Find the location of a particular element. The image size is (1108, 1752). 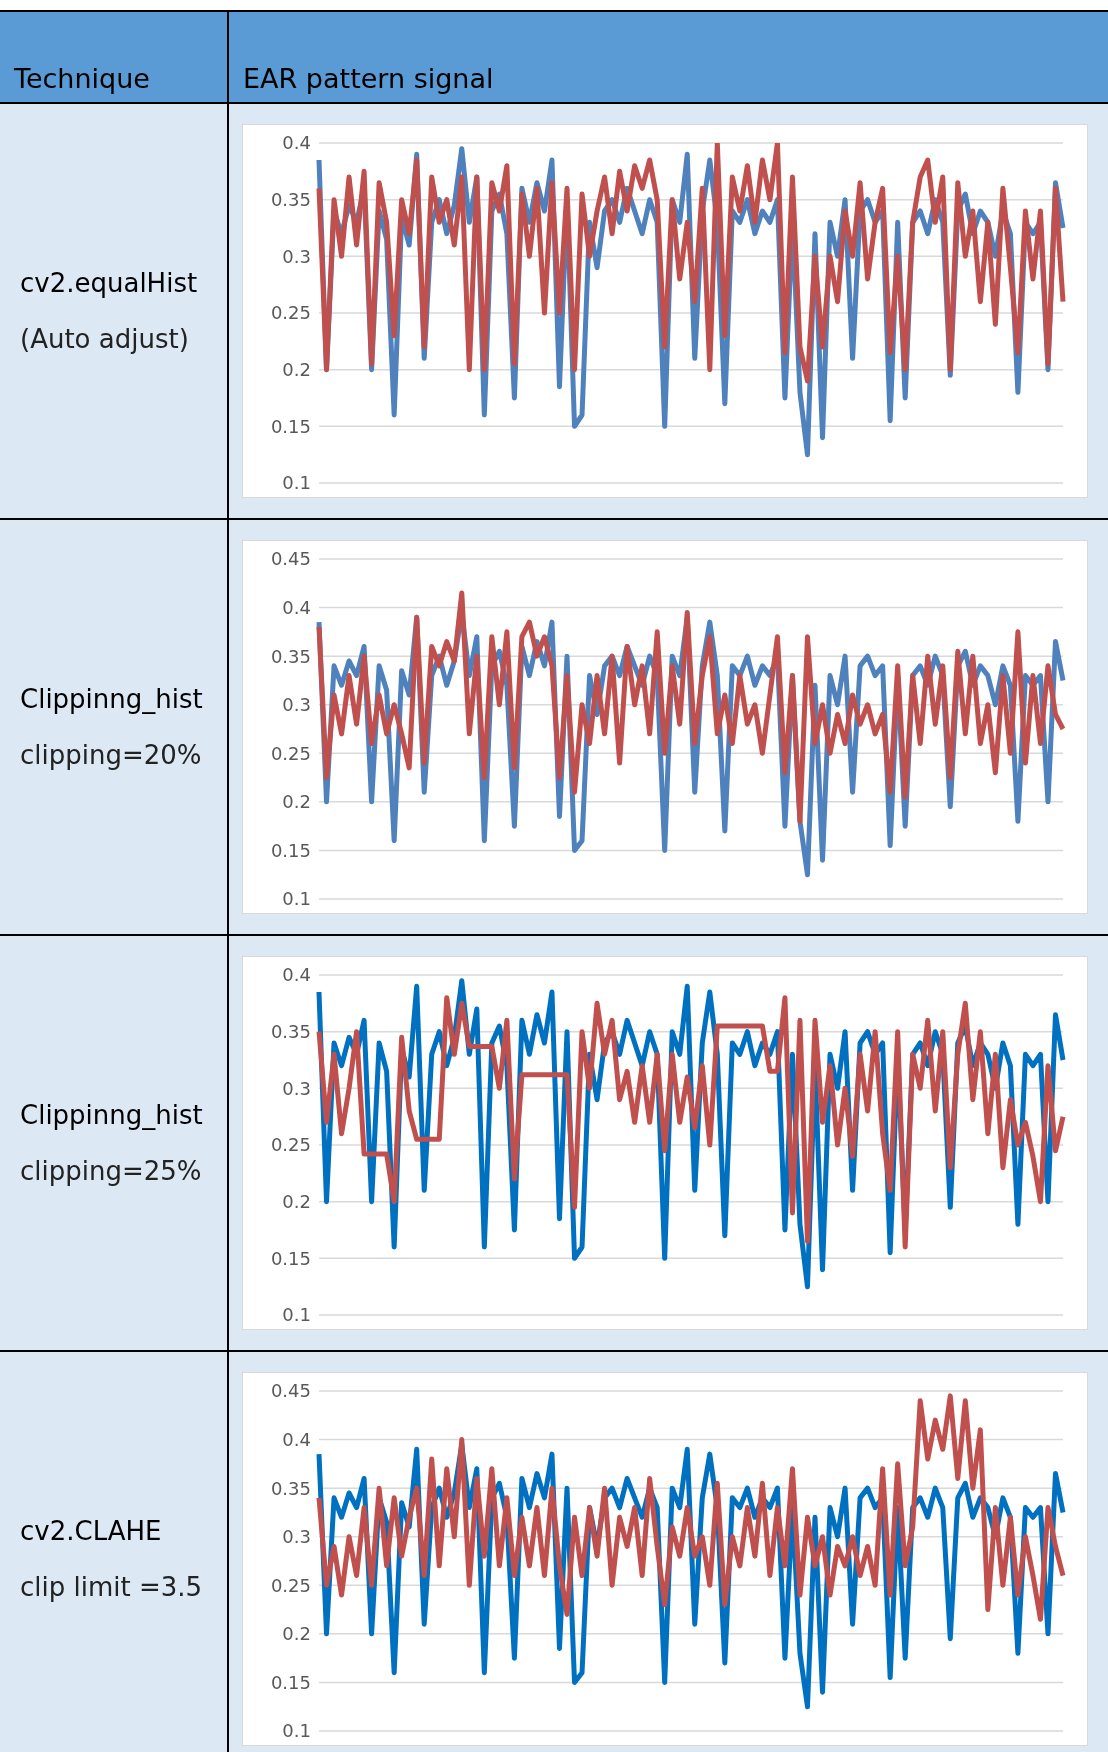

text: clip limit =3.5 is located at coordinates (112, 1587).